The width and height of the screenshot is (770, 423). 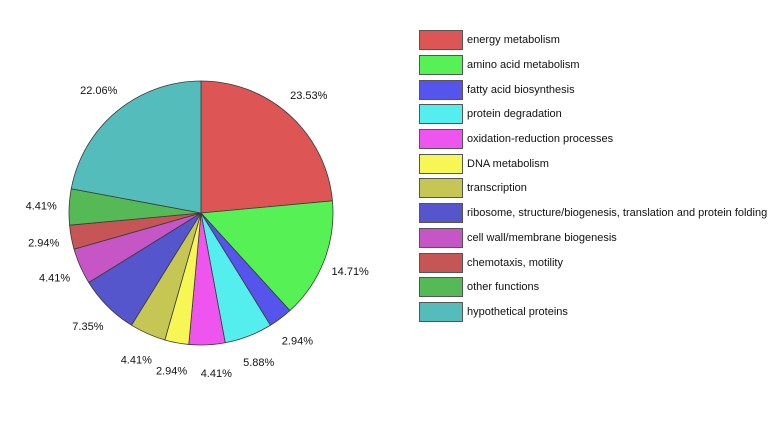 I want to click on slice-percent-label: 23.53%, so click(x=309, y=96).